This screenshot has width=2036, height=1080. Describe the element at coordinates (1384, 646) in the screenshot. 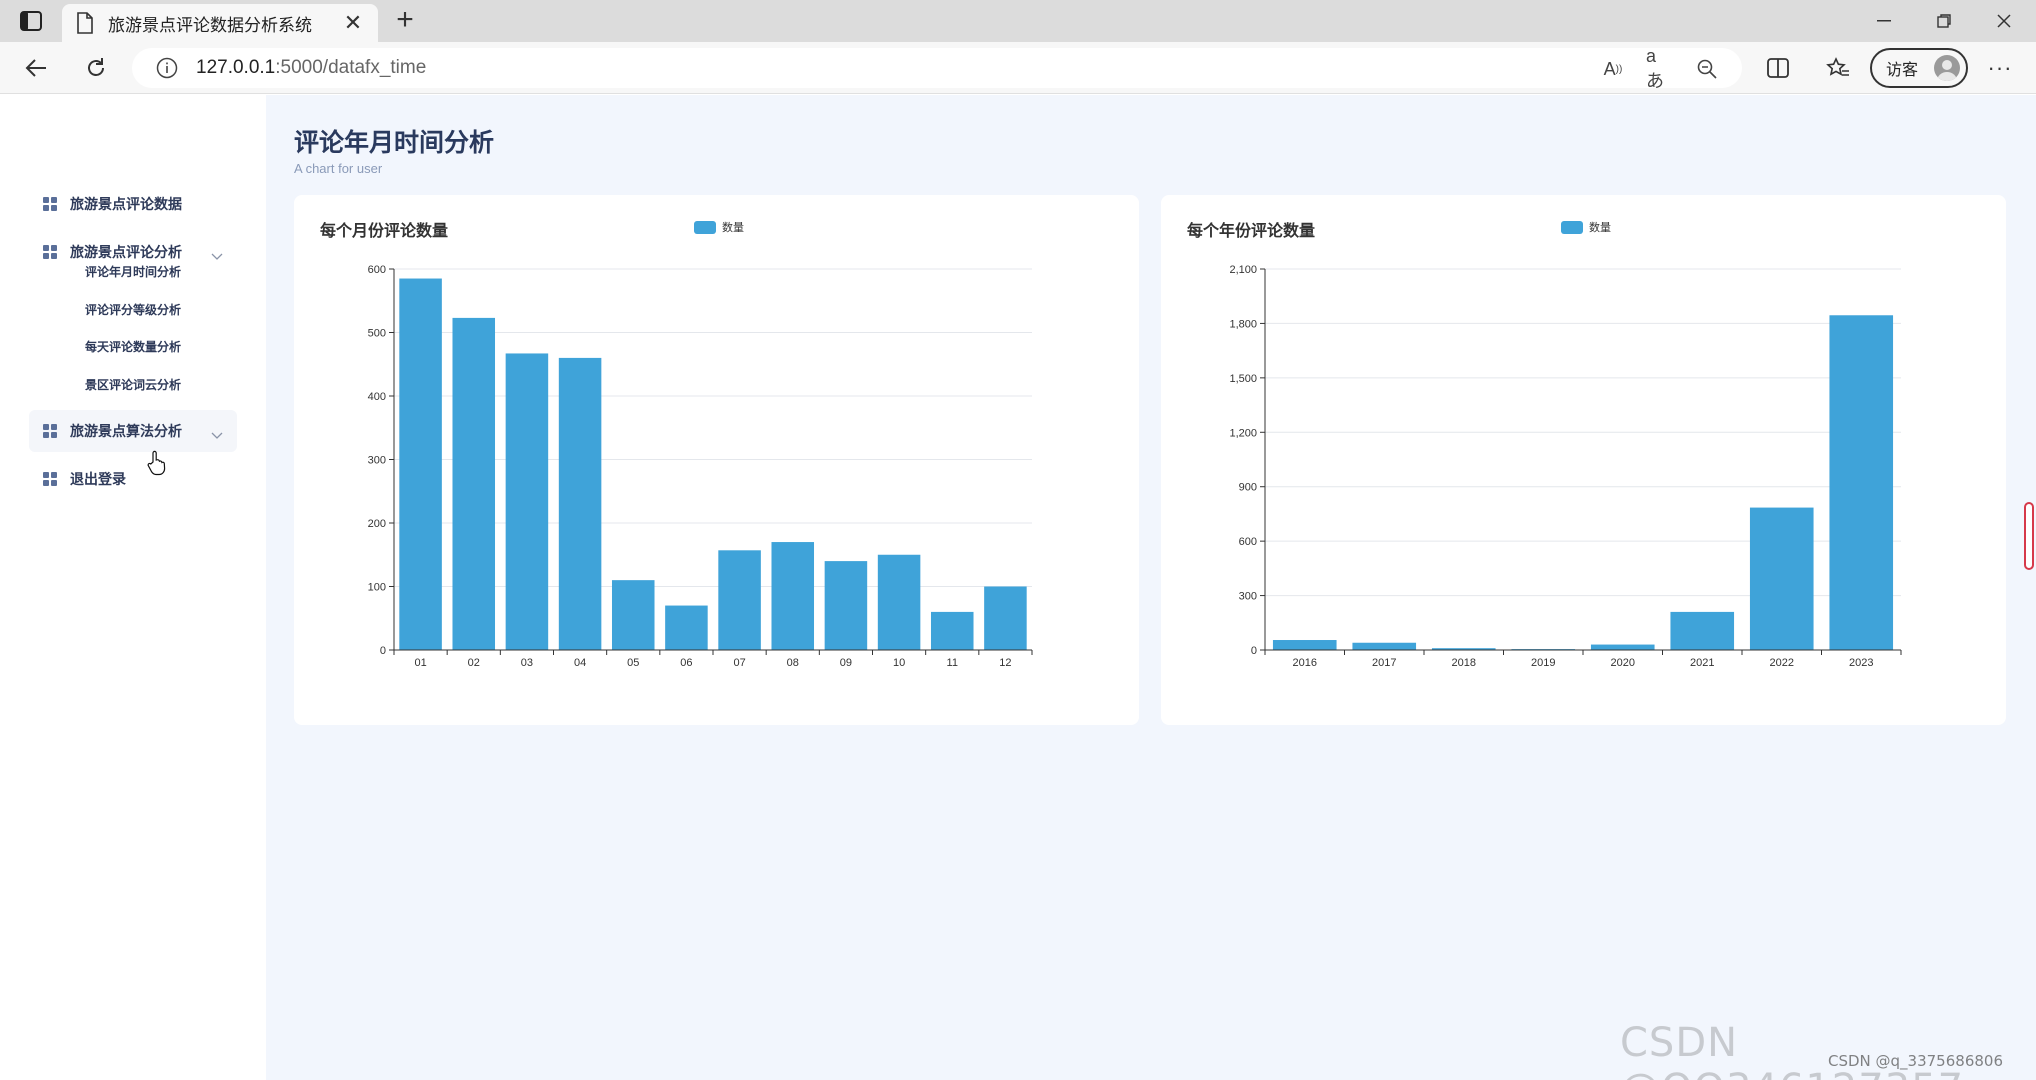

I see `bar-2017` at that location.